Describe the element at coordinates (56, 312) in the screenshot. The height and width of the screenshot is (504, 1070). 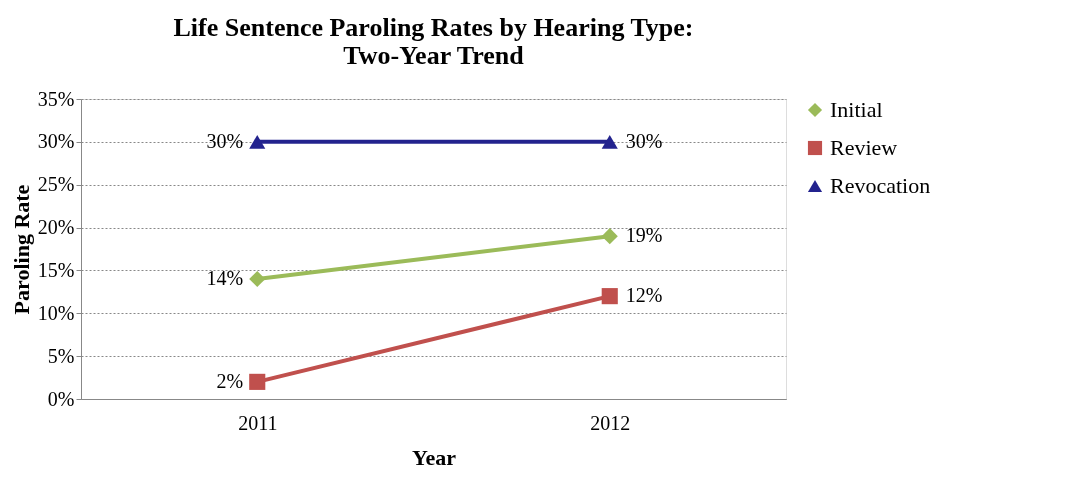
I see `y-tick-label: 10%` at that location.